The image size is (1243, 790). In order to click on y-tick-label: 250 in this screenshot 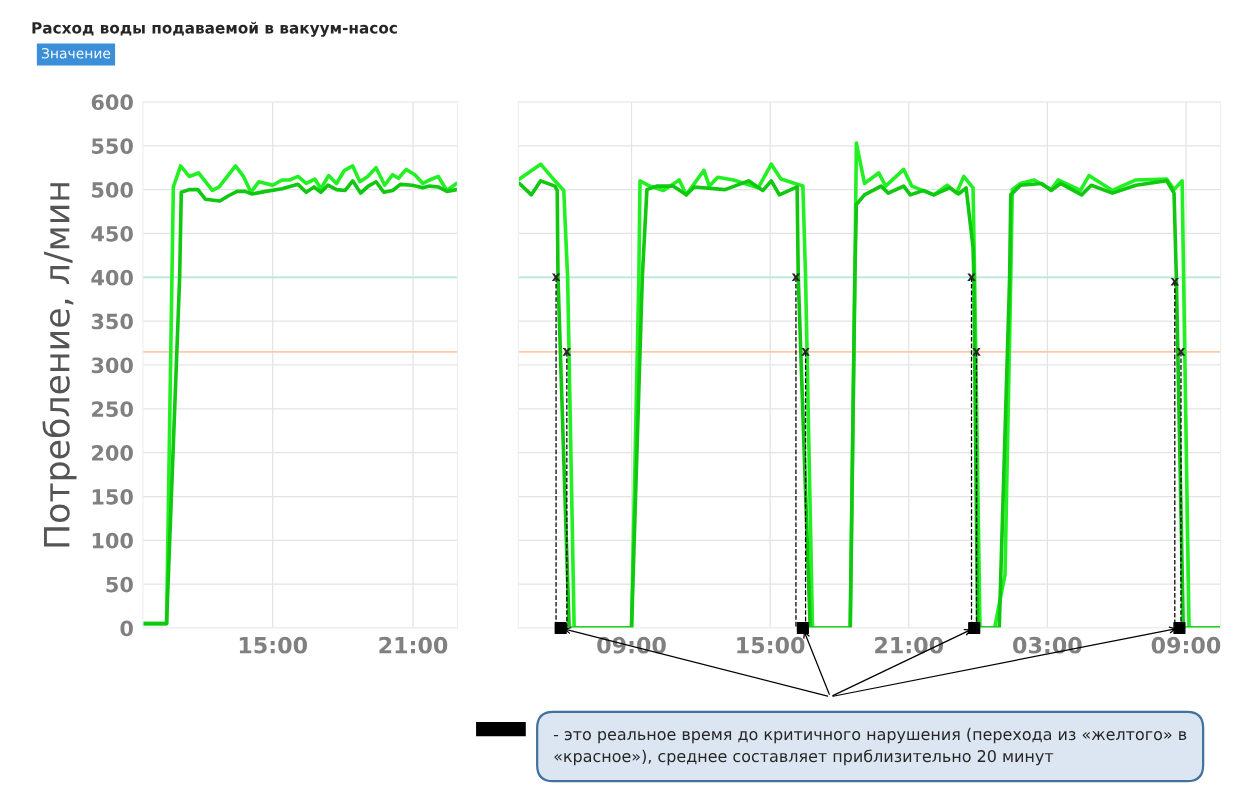, I will do `click(112, 409)`.